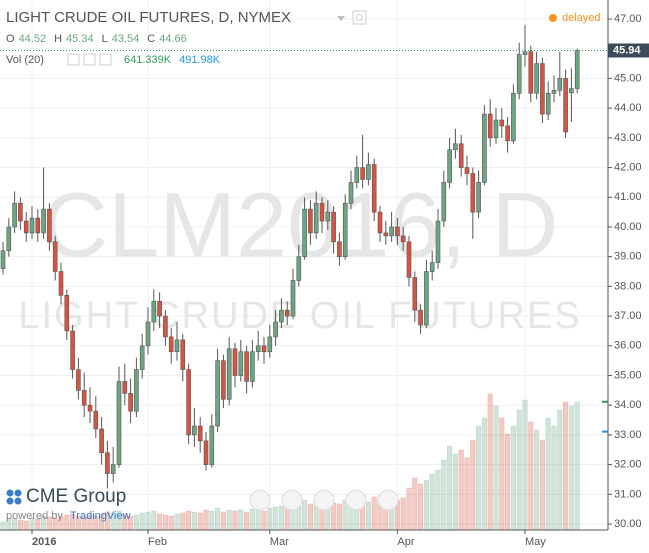 The width and height of the screenshot is (649, 553). I want to click on y-tick-label: 33.00, so click(628, 435).